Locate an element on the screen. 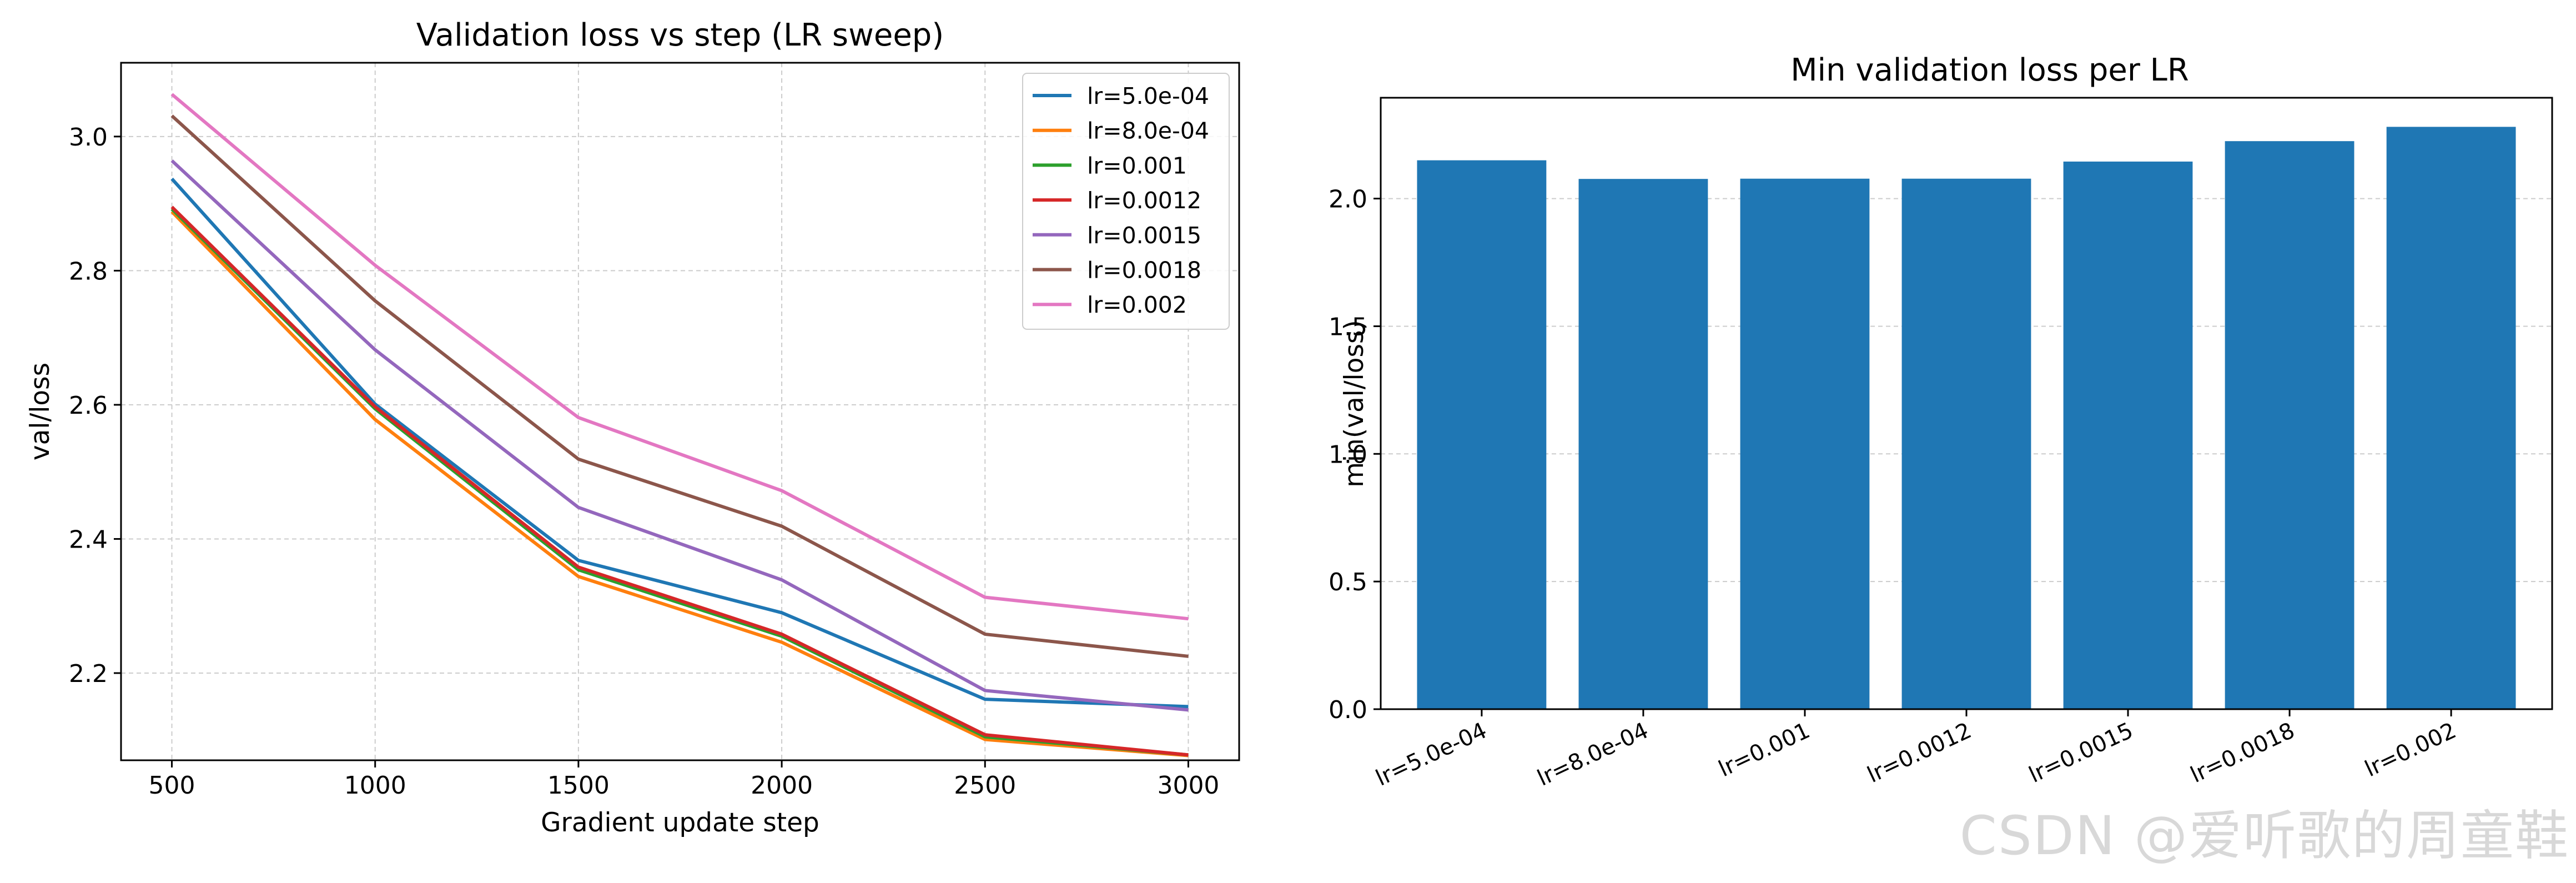  bar-lr=0.0018 is located at coordinates (2289, 425).